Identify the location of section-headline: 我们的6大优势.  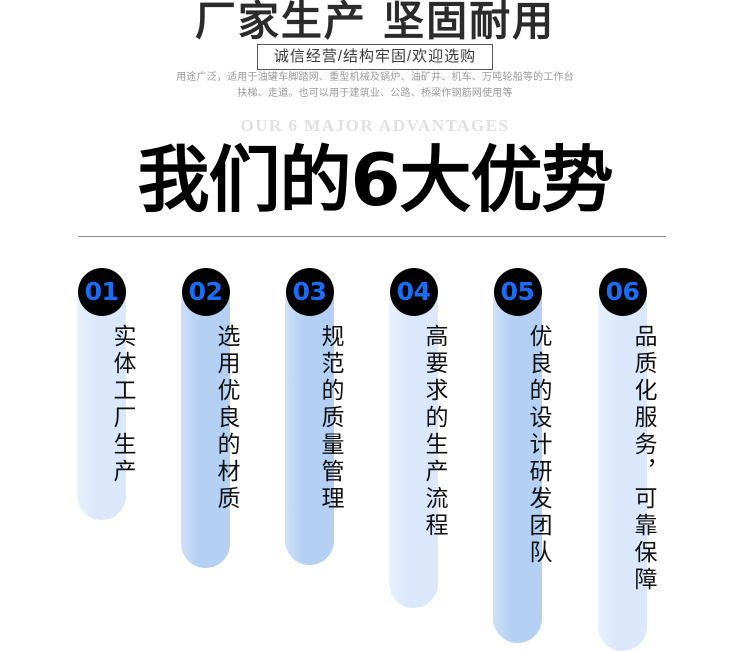
(375, 180).